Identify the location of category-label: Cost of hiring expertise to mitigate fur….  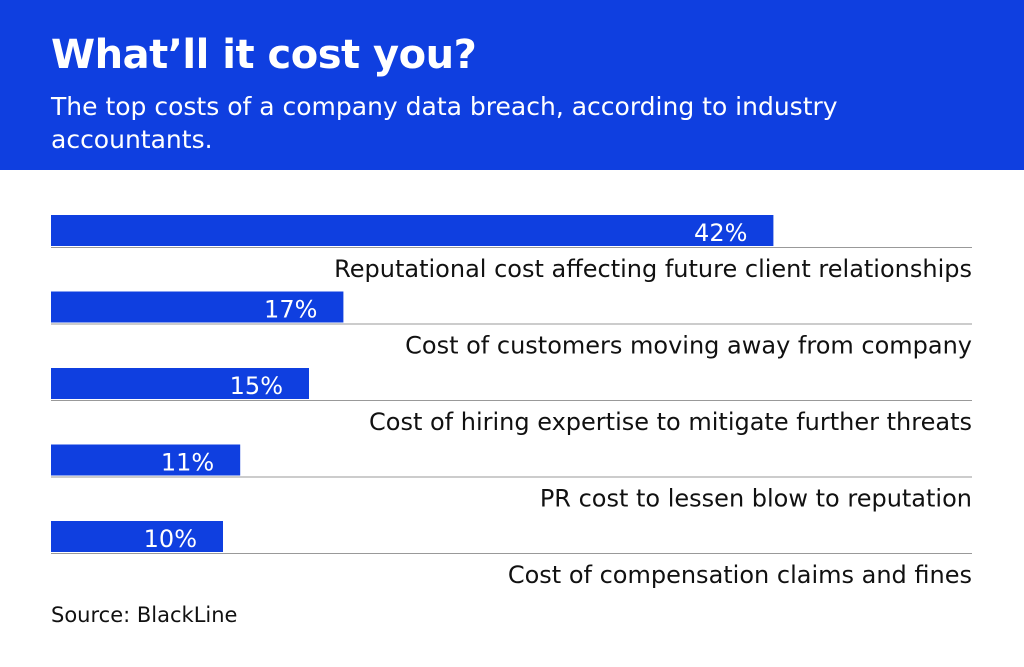
(670, 422).